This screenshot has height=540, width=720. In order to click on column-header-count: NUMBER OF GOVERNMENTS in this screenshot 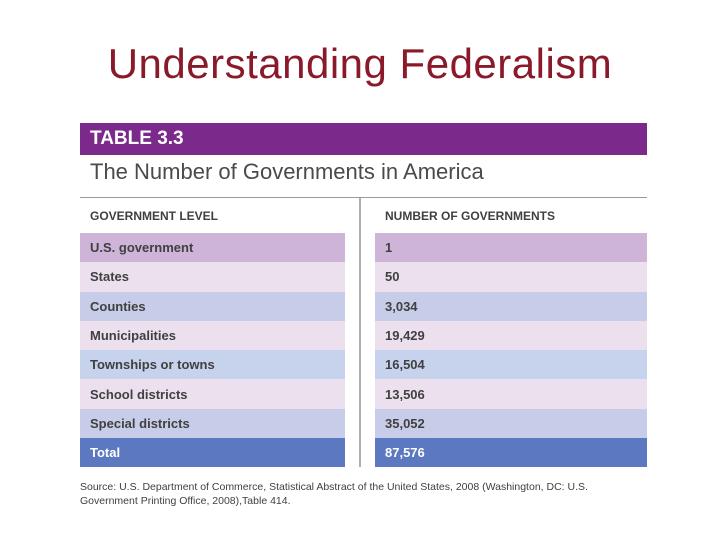, I will do `click(470, 215)`.